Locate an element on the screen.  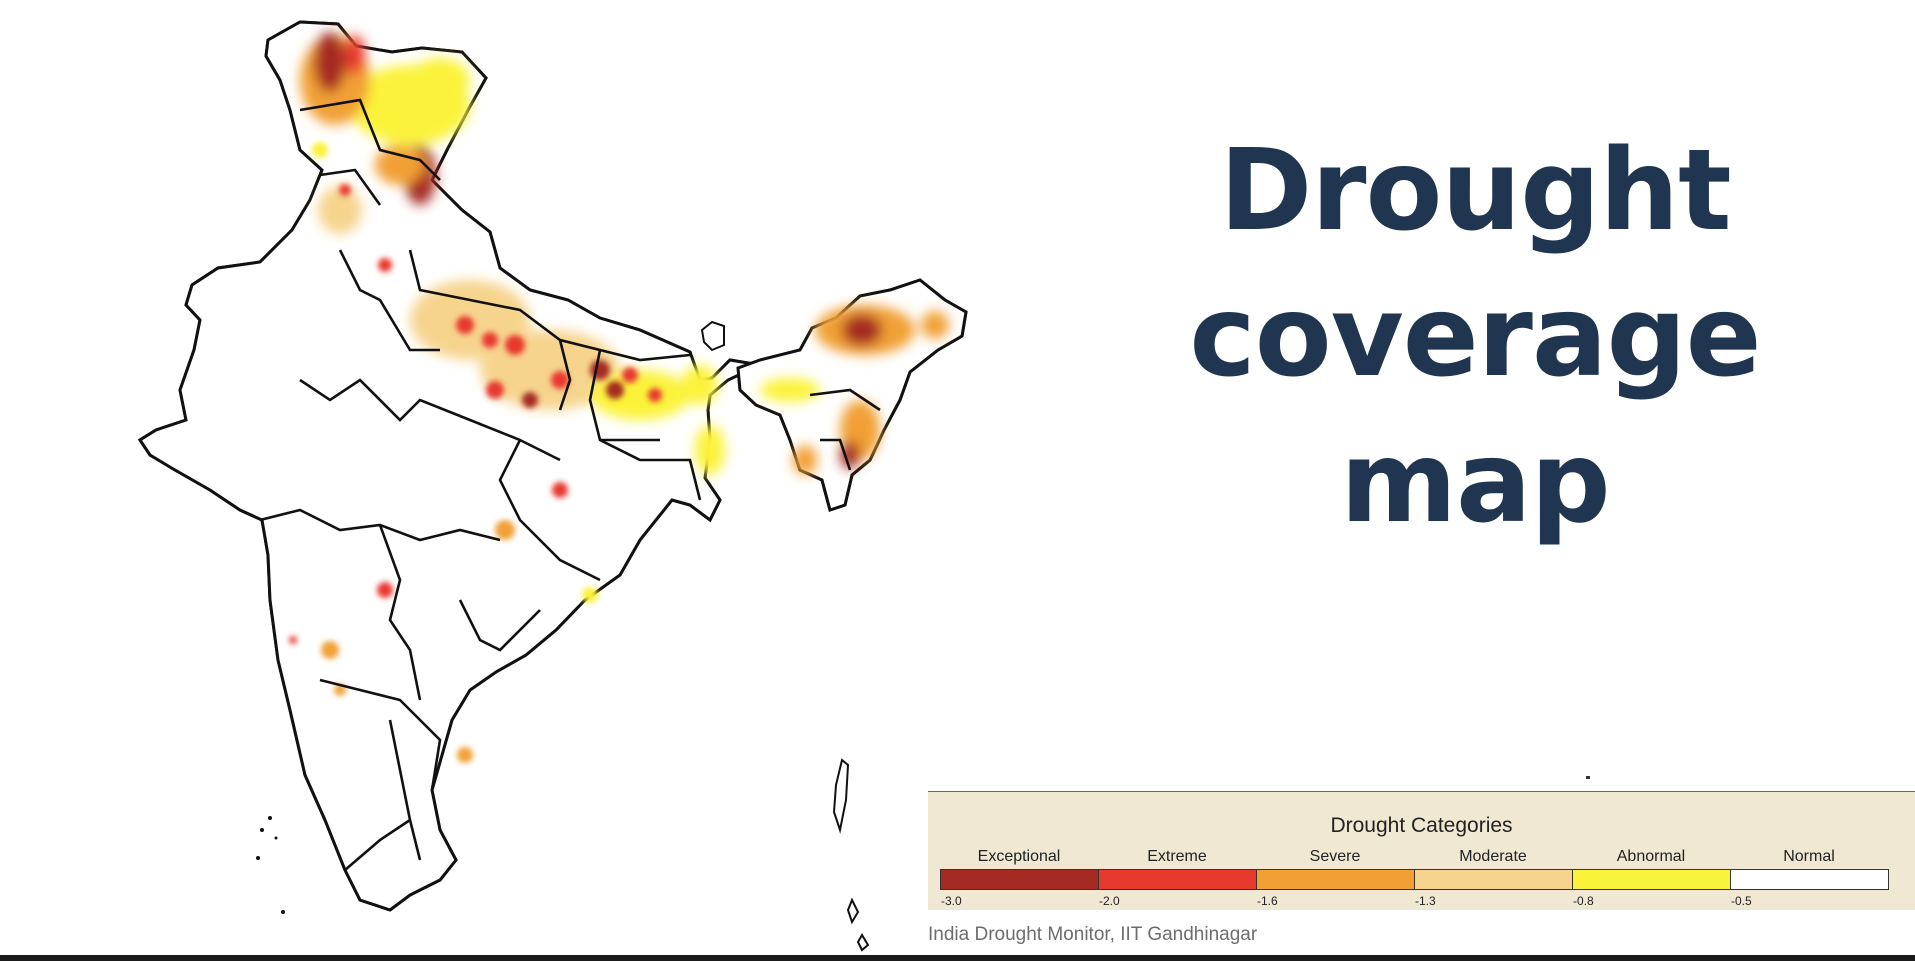
legend-swatch-severe is located at coordinates (1335, 879).